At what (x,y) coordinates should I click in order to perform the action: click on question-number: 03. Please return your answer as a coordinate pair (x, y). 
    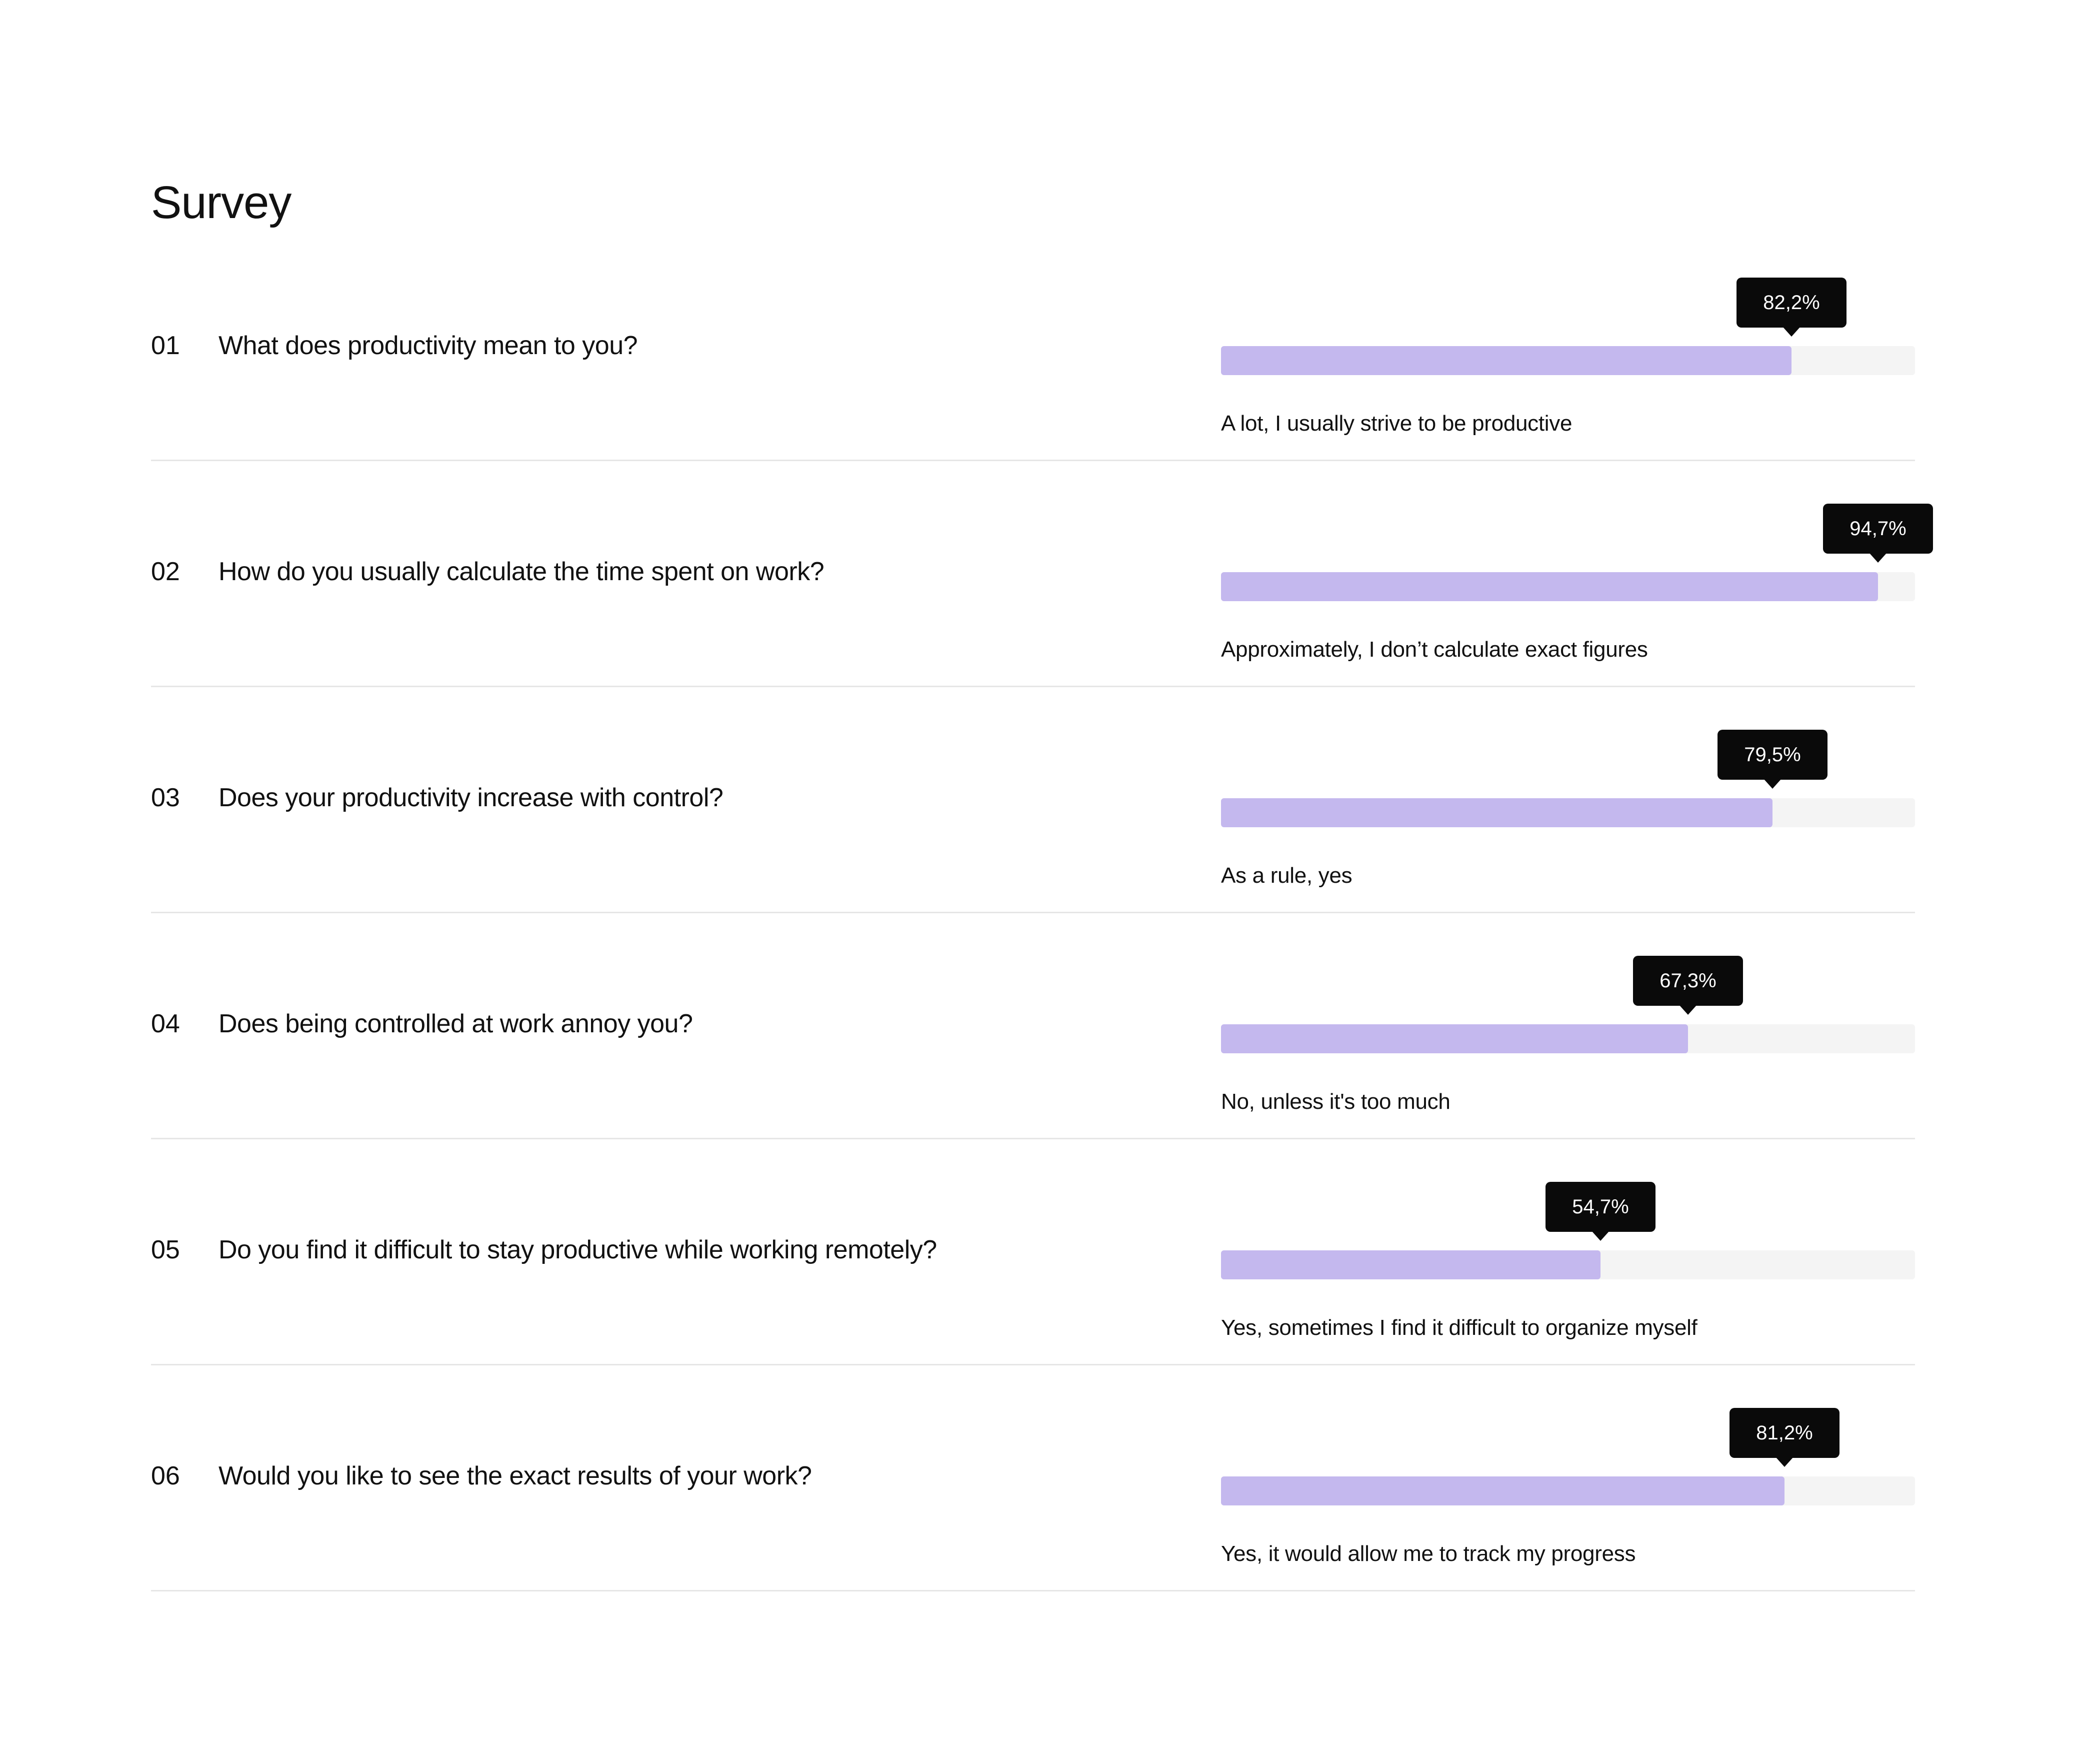
    Looking at the image, I should click on (165, 798).